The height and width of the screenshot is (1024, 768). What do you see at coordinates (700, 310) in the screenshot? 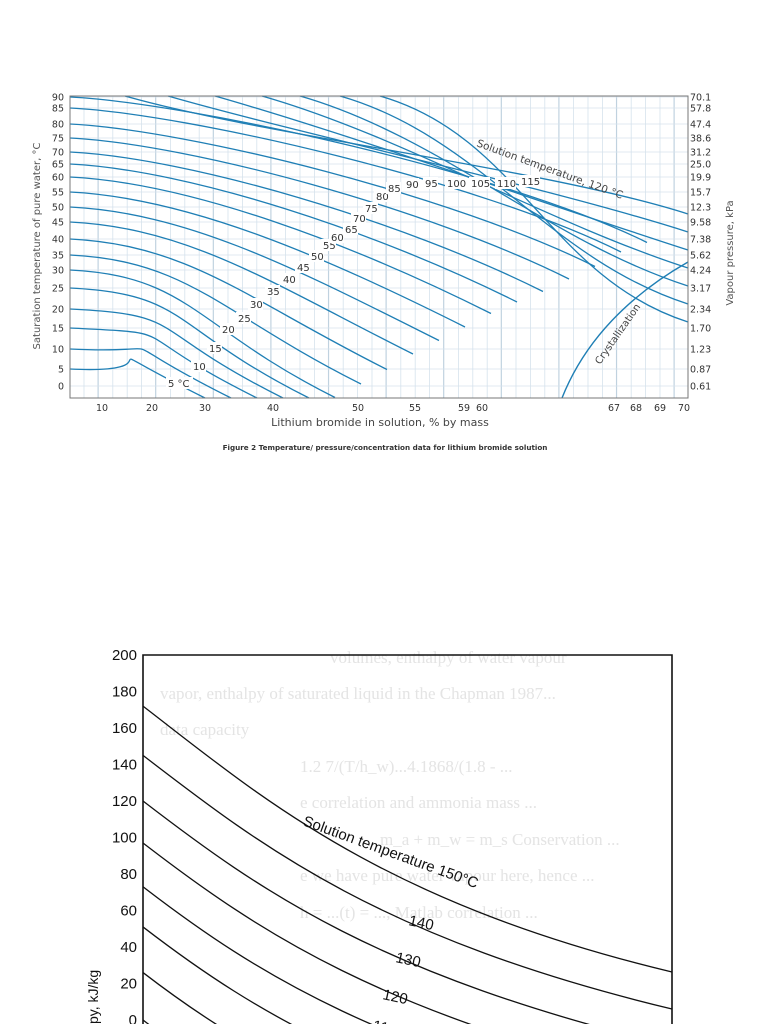
I see `svg-text: 2.34` at bounding box center [700, 310].